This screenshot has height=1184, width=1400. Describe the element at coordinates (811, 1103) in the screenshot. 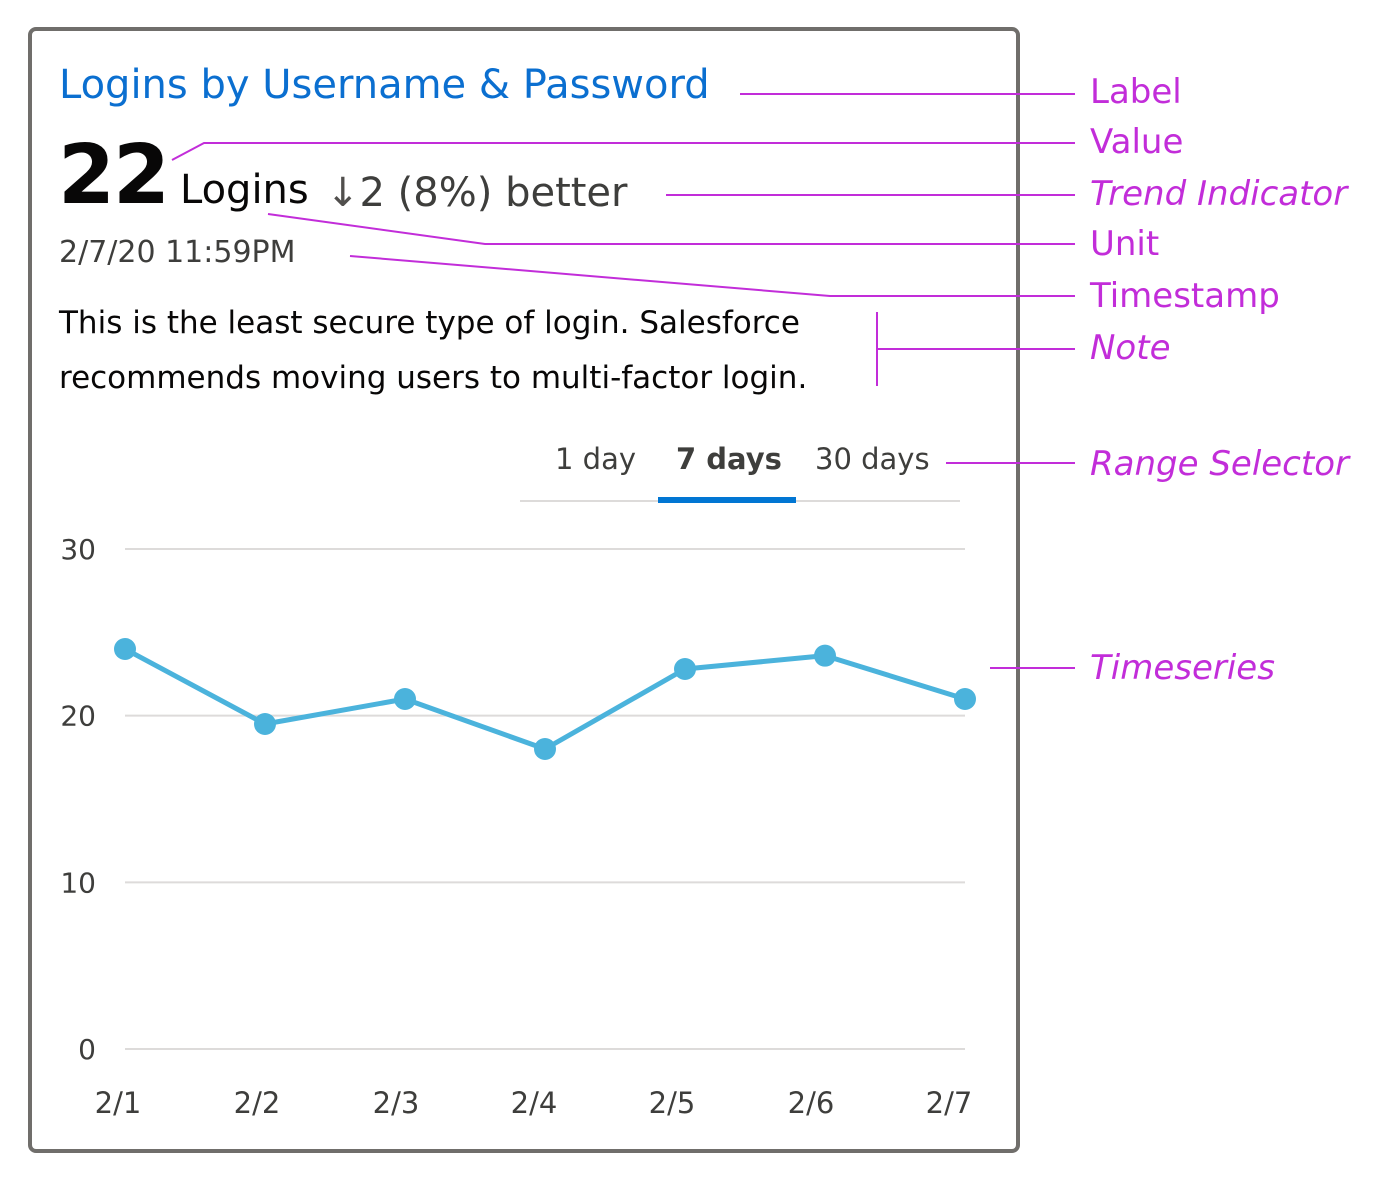

I see `x-tick-label: 2/6` at that location.